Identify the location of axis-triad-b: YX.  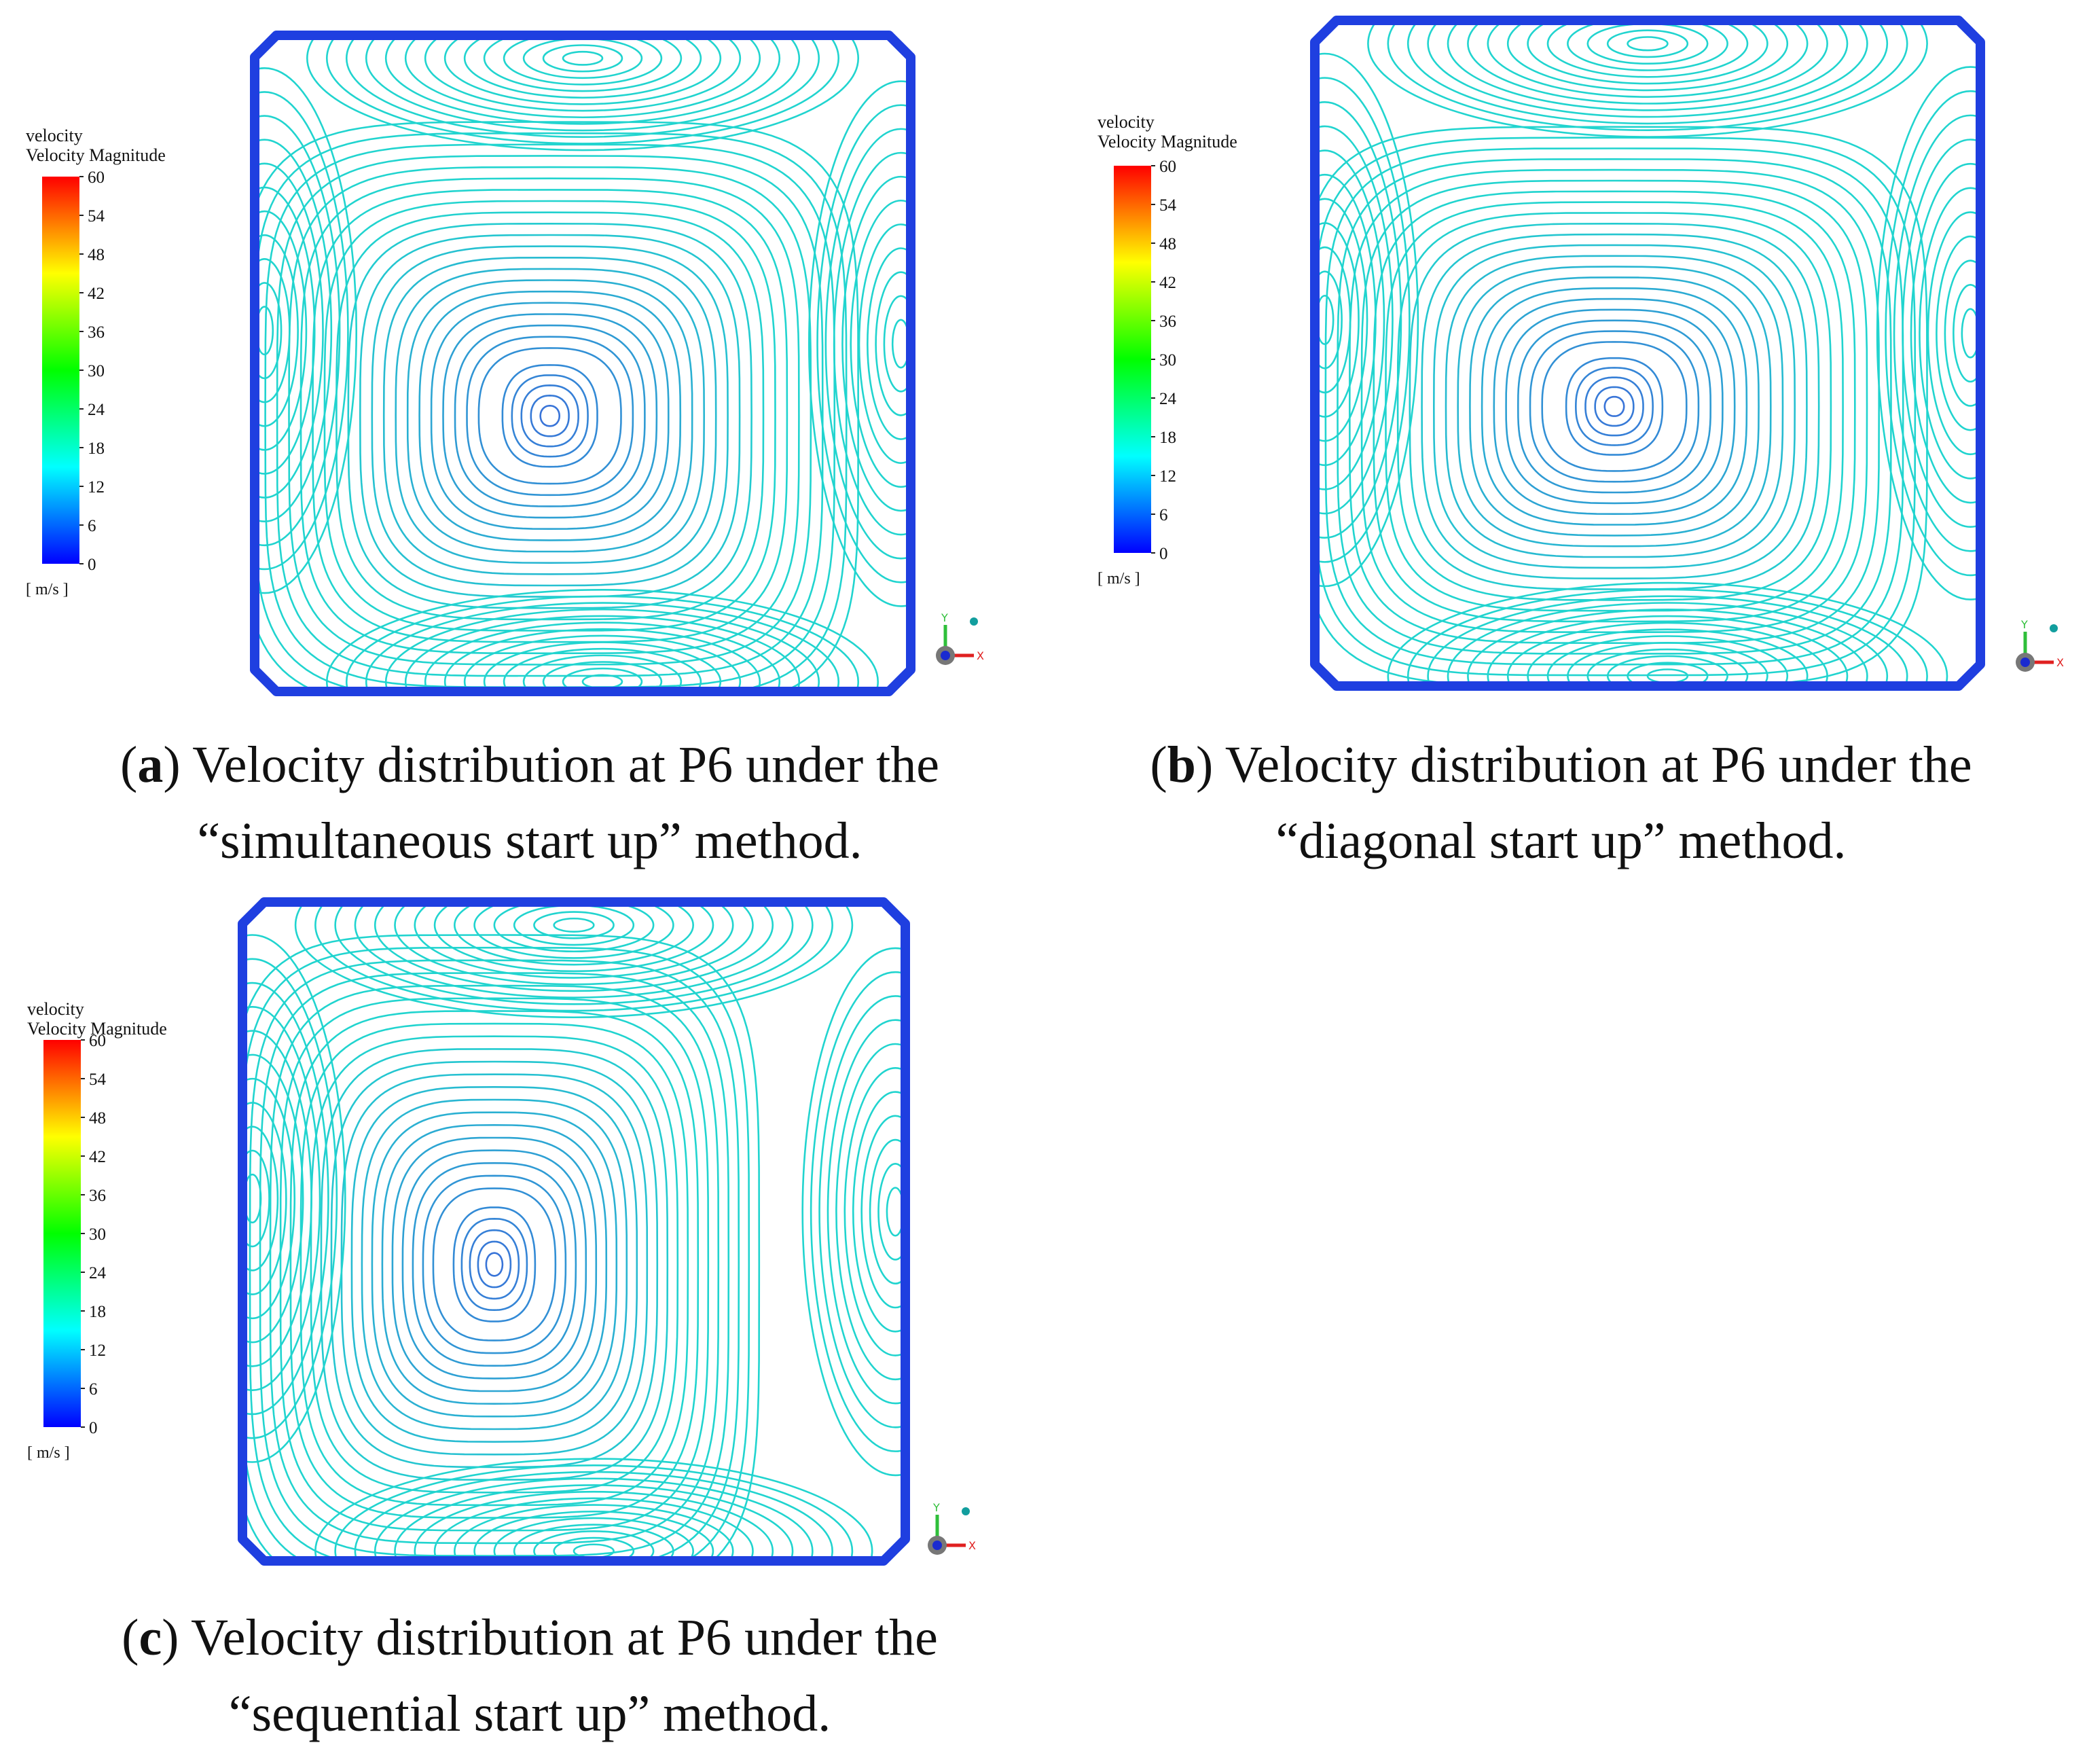
(2040, 645).